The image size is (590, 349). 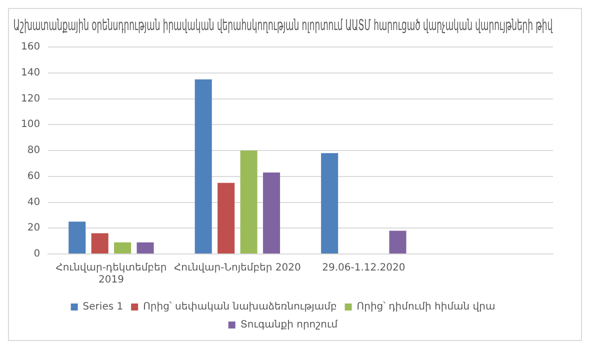 I want to click on y-tick-label: 120, so click(x=30, y=98).